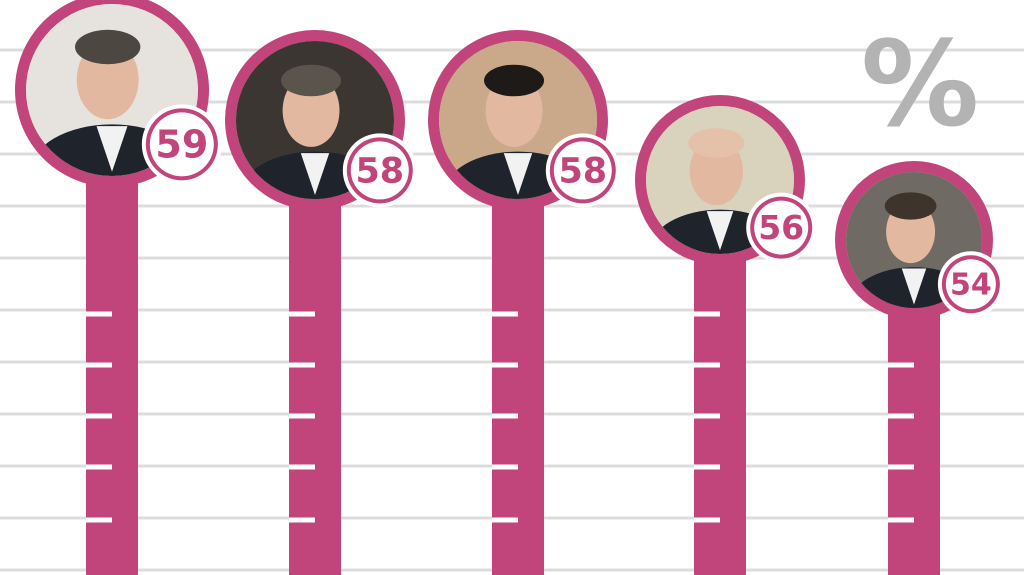 This screenshot has width=1024, height=575. What do you see at coordinates (920, 84) in the screenshot?
I see `percent-unit-symbol: %` at bounding box center [920, 84].